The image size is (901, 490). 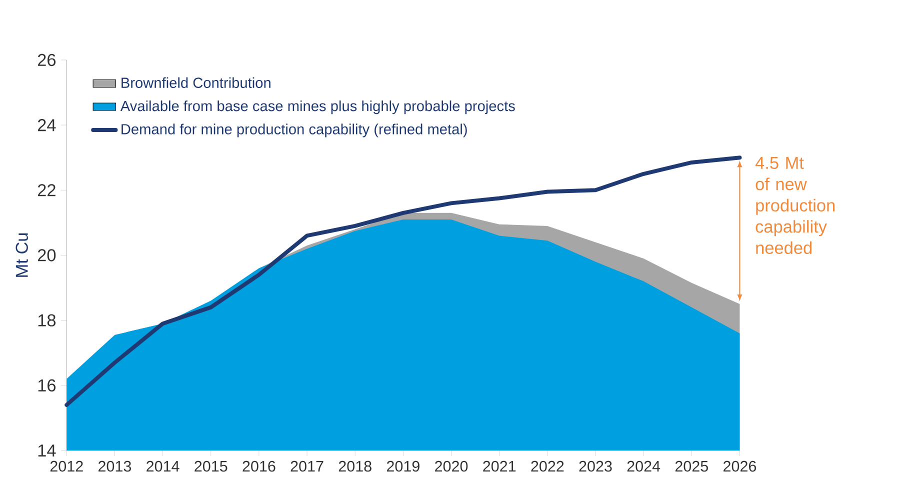 I want to click on legend-label: Available from base case mines plus highly probable projects, so click(x=317, y=107).